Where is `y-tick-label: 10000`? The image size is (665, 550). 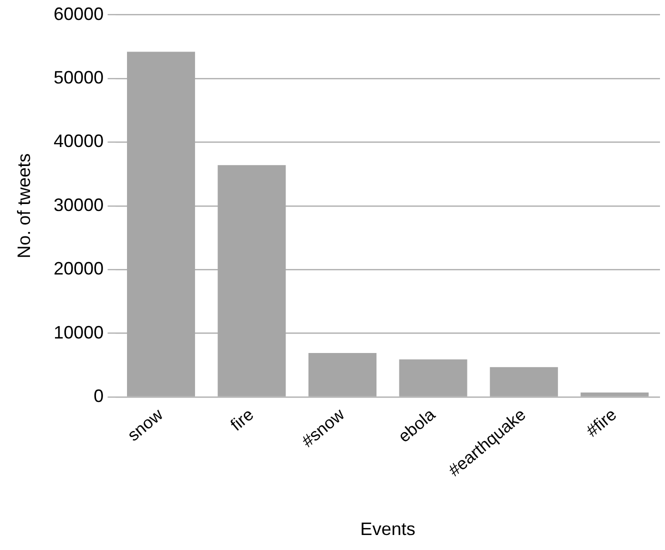
y-tick-label: 10000 is located at coordinates (79, 332).